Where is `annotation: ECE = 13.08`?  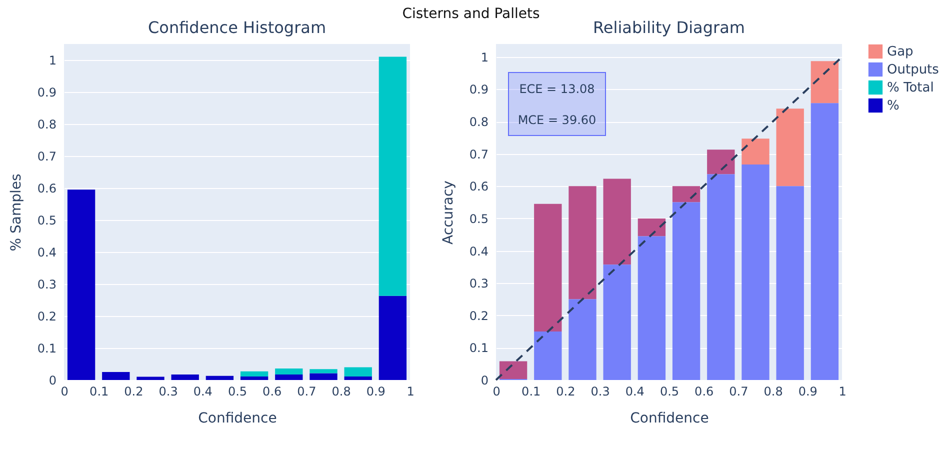
annotation: ECE = 13.08 is located at coordinates (557, 89).